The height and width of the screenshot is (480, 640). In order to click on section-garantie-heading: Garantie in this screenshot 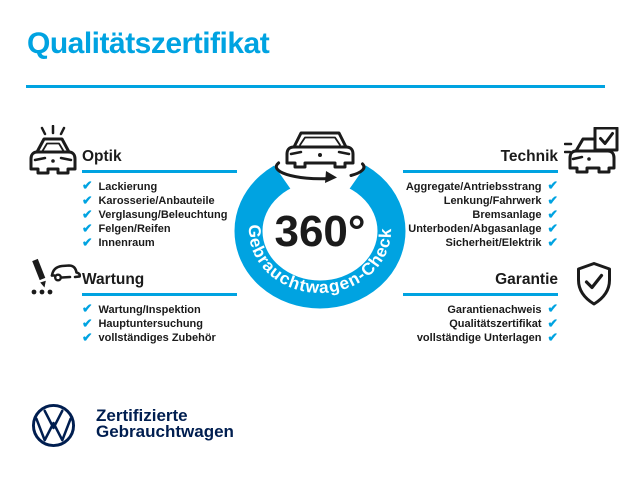, I will do `click(526, 279)`.